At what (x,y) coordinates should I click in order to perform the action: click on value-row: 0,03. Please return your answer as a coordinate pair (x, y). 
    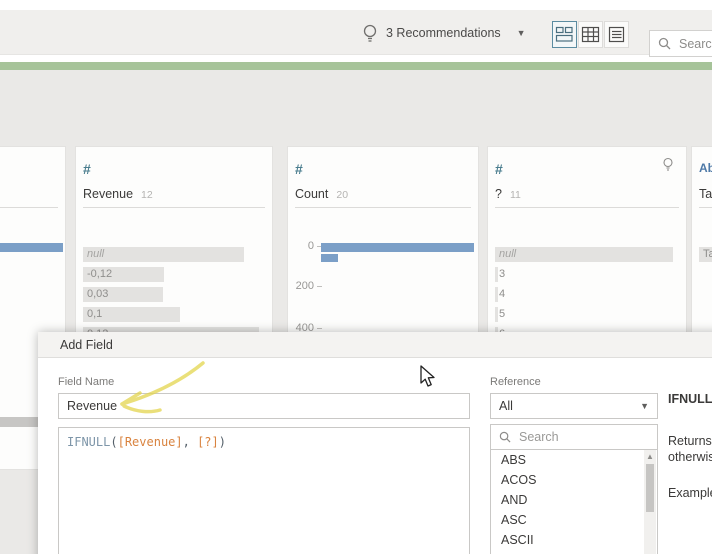
    Looking at the image, I should click on (174, 294).